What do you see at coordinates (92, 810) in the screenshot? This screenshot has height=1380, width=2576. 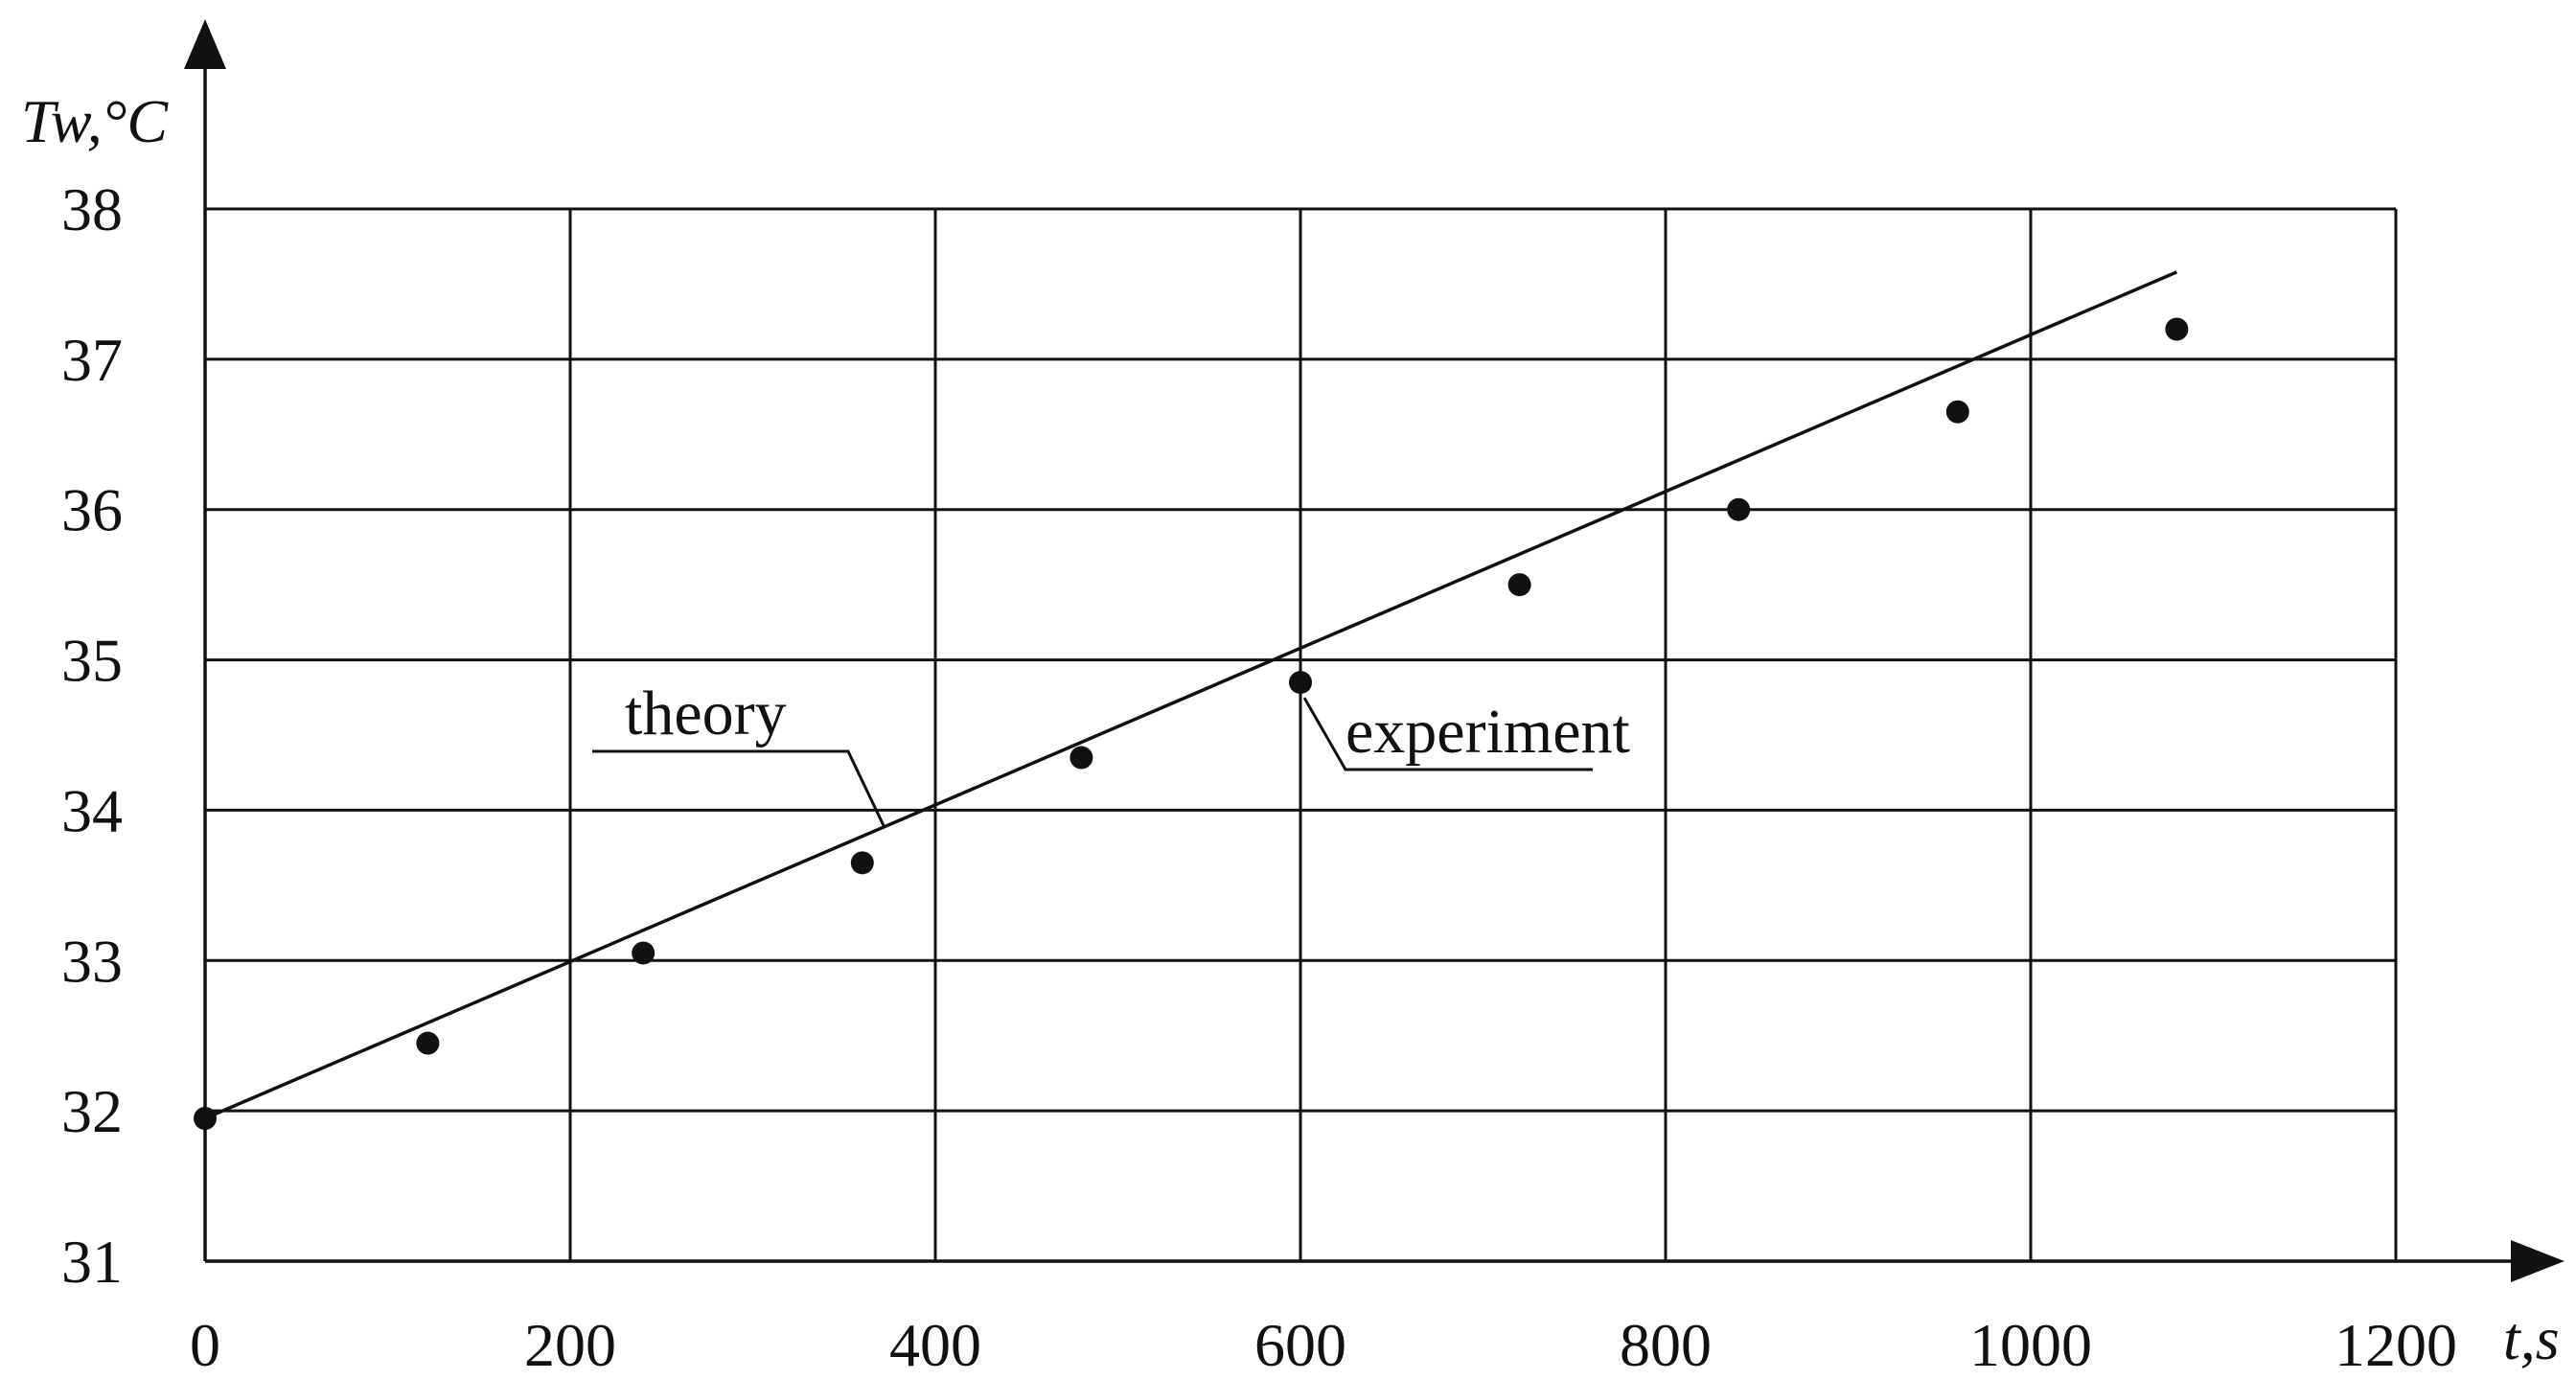 I see `y-tick-label: 34` at bounding box center [92, 810].